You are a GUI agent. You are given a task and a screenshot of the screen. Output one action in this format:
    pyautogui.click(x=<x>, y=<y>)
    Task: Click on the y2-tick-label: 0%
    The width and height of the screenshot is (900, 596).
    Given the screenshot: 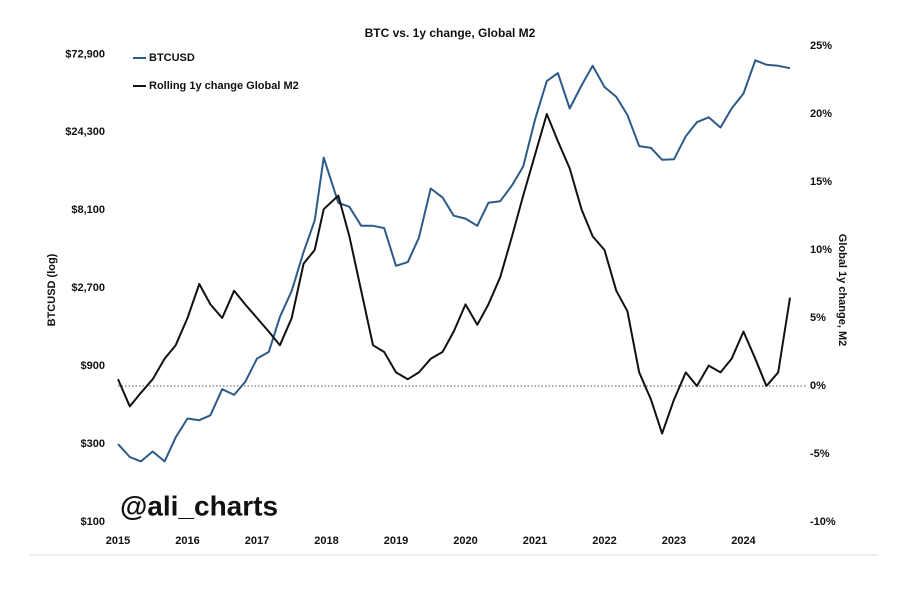 What is the action you would take?
    pyautogui.click(x=818, y=386)
    